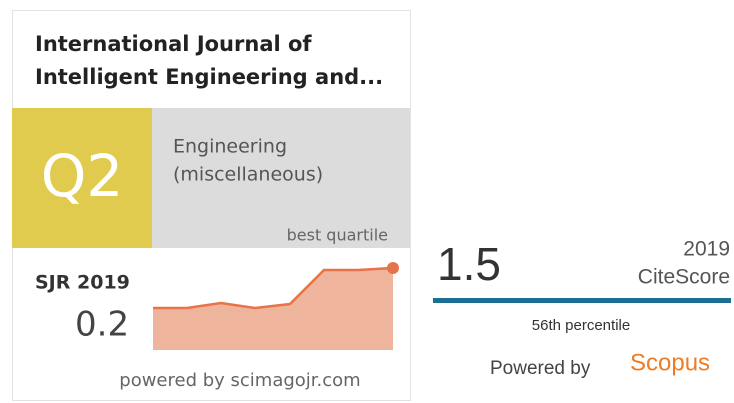 The image size is (734, 403). What do you see at coordinates (684, 277) in the screenshot?
I see `citescore-label: CiteScore` at bounding box center [684, 277].